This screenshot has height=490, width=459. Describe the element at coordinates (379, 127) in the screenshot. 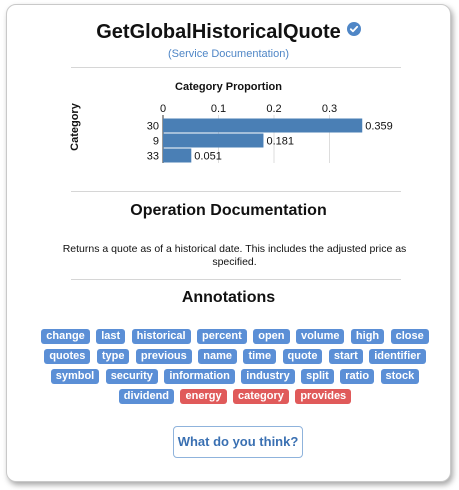

I see `value-label: 0.359` at that location.